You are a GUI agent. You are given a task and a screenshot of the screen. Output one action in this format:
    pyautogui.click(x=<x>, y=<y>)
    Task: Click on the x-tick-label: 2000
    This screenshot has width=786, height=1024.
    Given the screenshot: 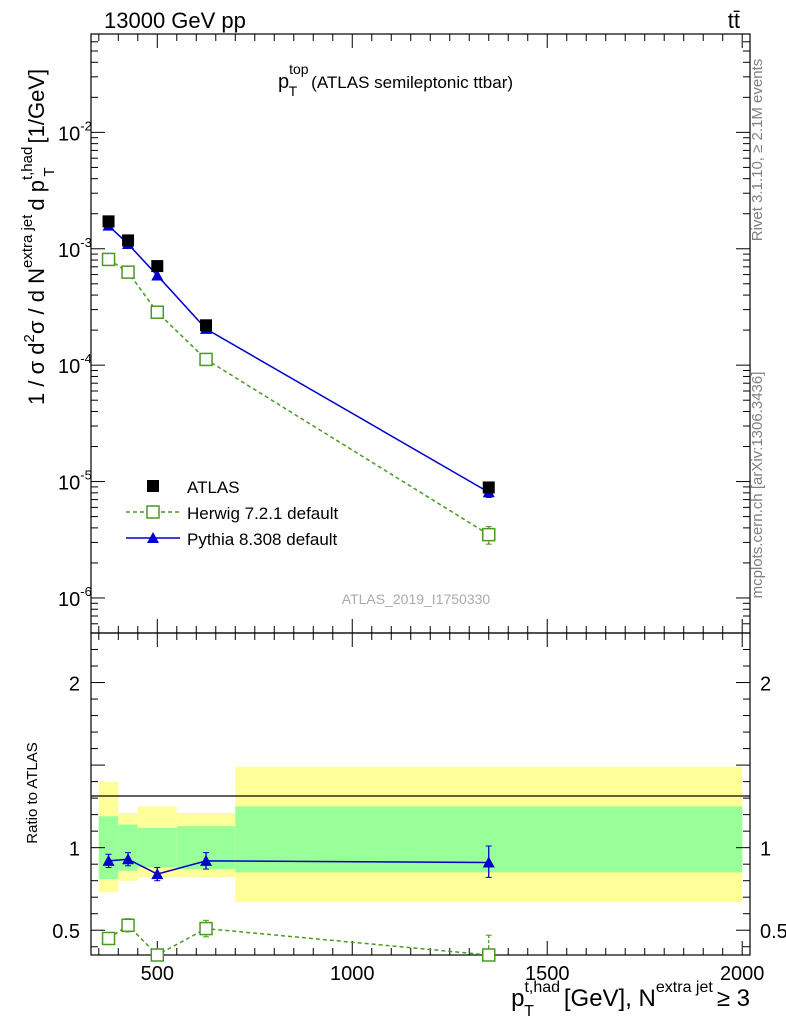 What is the action you would take?
    pyautogui.click(x=742, y=974)
    